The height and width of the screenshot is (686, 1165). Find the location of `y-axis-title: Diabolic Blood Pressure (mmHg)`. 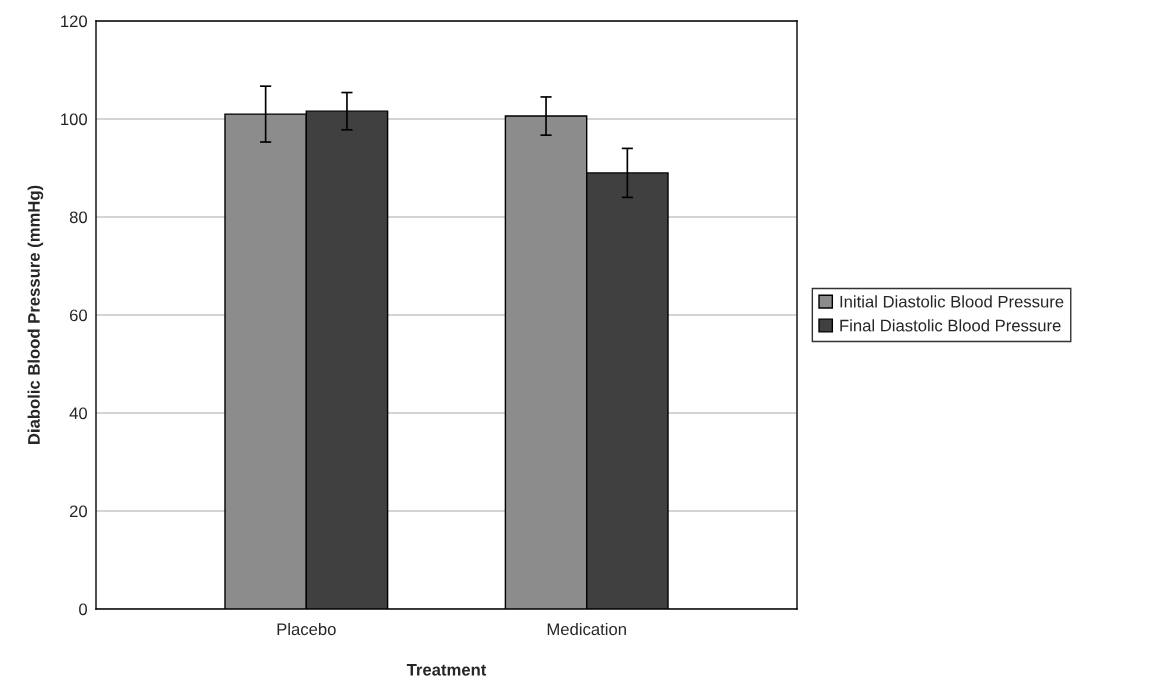

y-axis-title: Diabolic Blood Pressure (mmHg) is located at coordinates (35, 314).